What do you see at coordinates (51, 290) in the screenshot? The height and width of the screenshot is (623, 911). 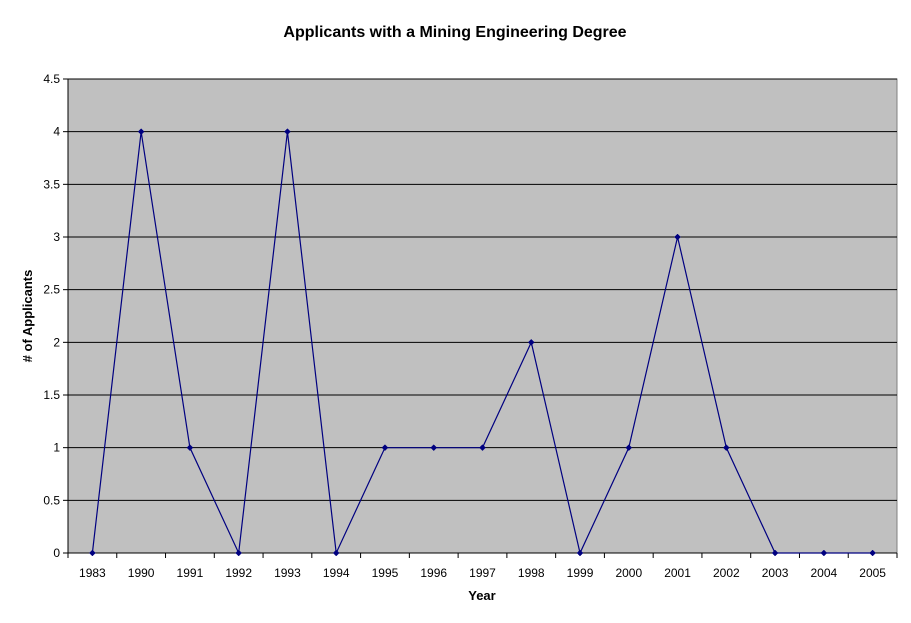 I see `y-tick-label-2.5: 2.5` at bounding box center [51, 290].